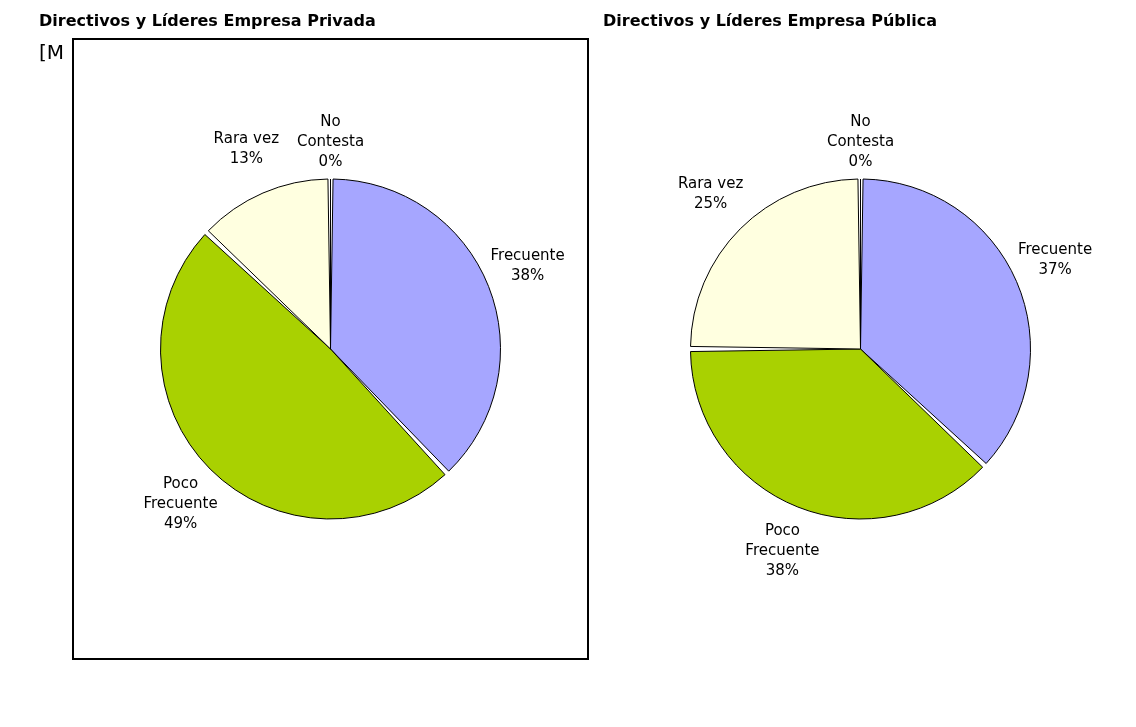 The height and width of the screenshot is (727, 1136). Describe the element at coordinates (770, 20) in the screenshot. I see `chart-title: Directivos y Líderes Empresa Pública` at that location.